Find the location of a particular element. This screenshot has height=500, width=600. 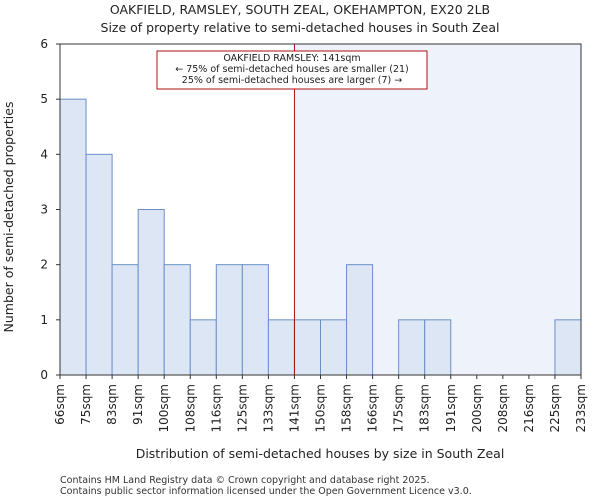

x-tick-label: 200sqm is located at coordinates (477, 408).